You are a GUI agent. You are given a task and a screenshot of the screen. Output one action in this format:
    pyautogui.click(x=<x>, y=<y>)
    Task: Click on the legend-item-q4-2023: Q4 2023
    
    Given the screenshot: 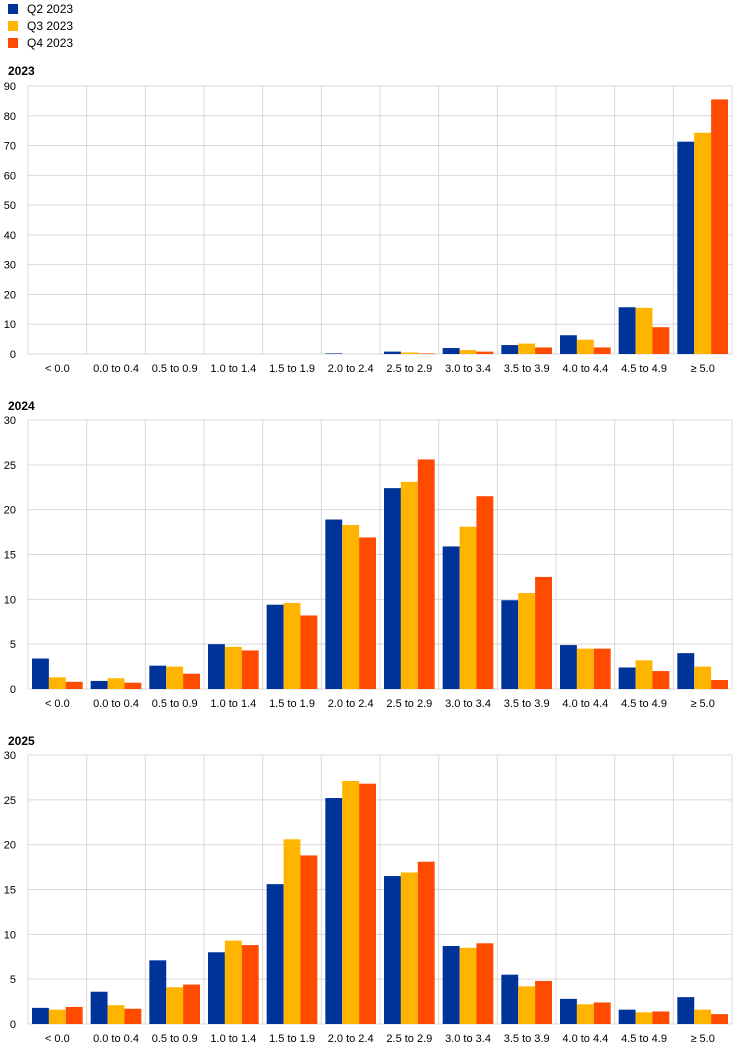 What is the action you would take?
    pyautogui.click(x=40, y=42)
    